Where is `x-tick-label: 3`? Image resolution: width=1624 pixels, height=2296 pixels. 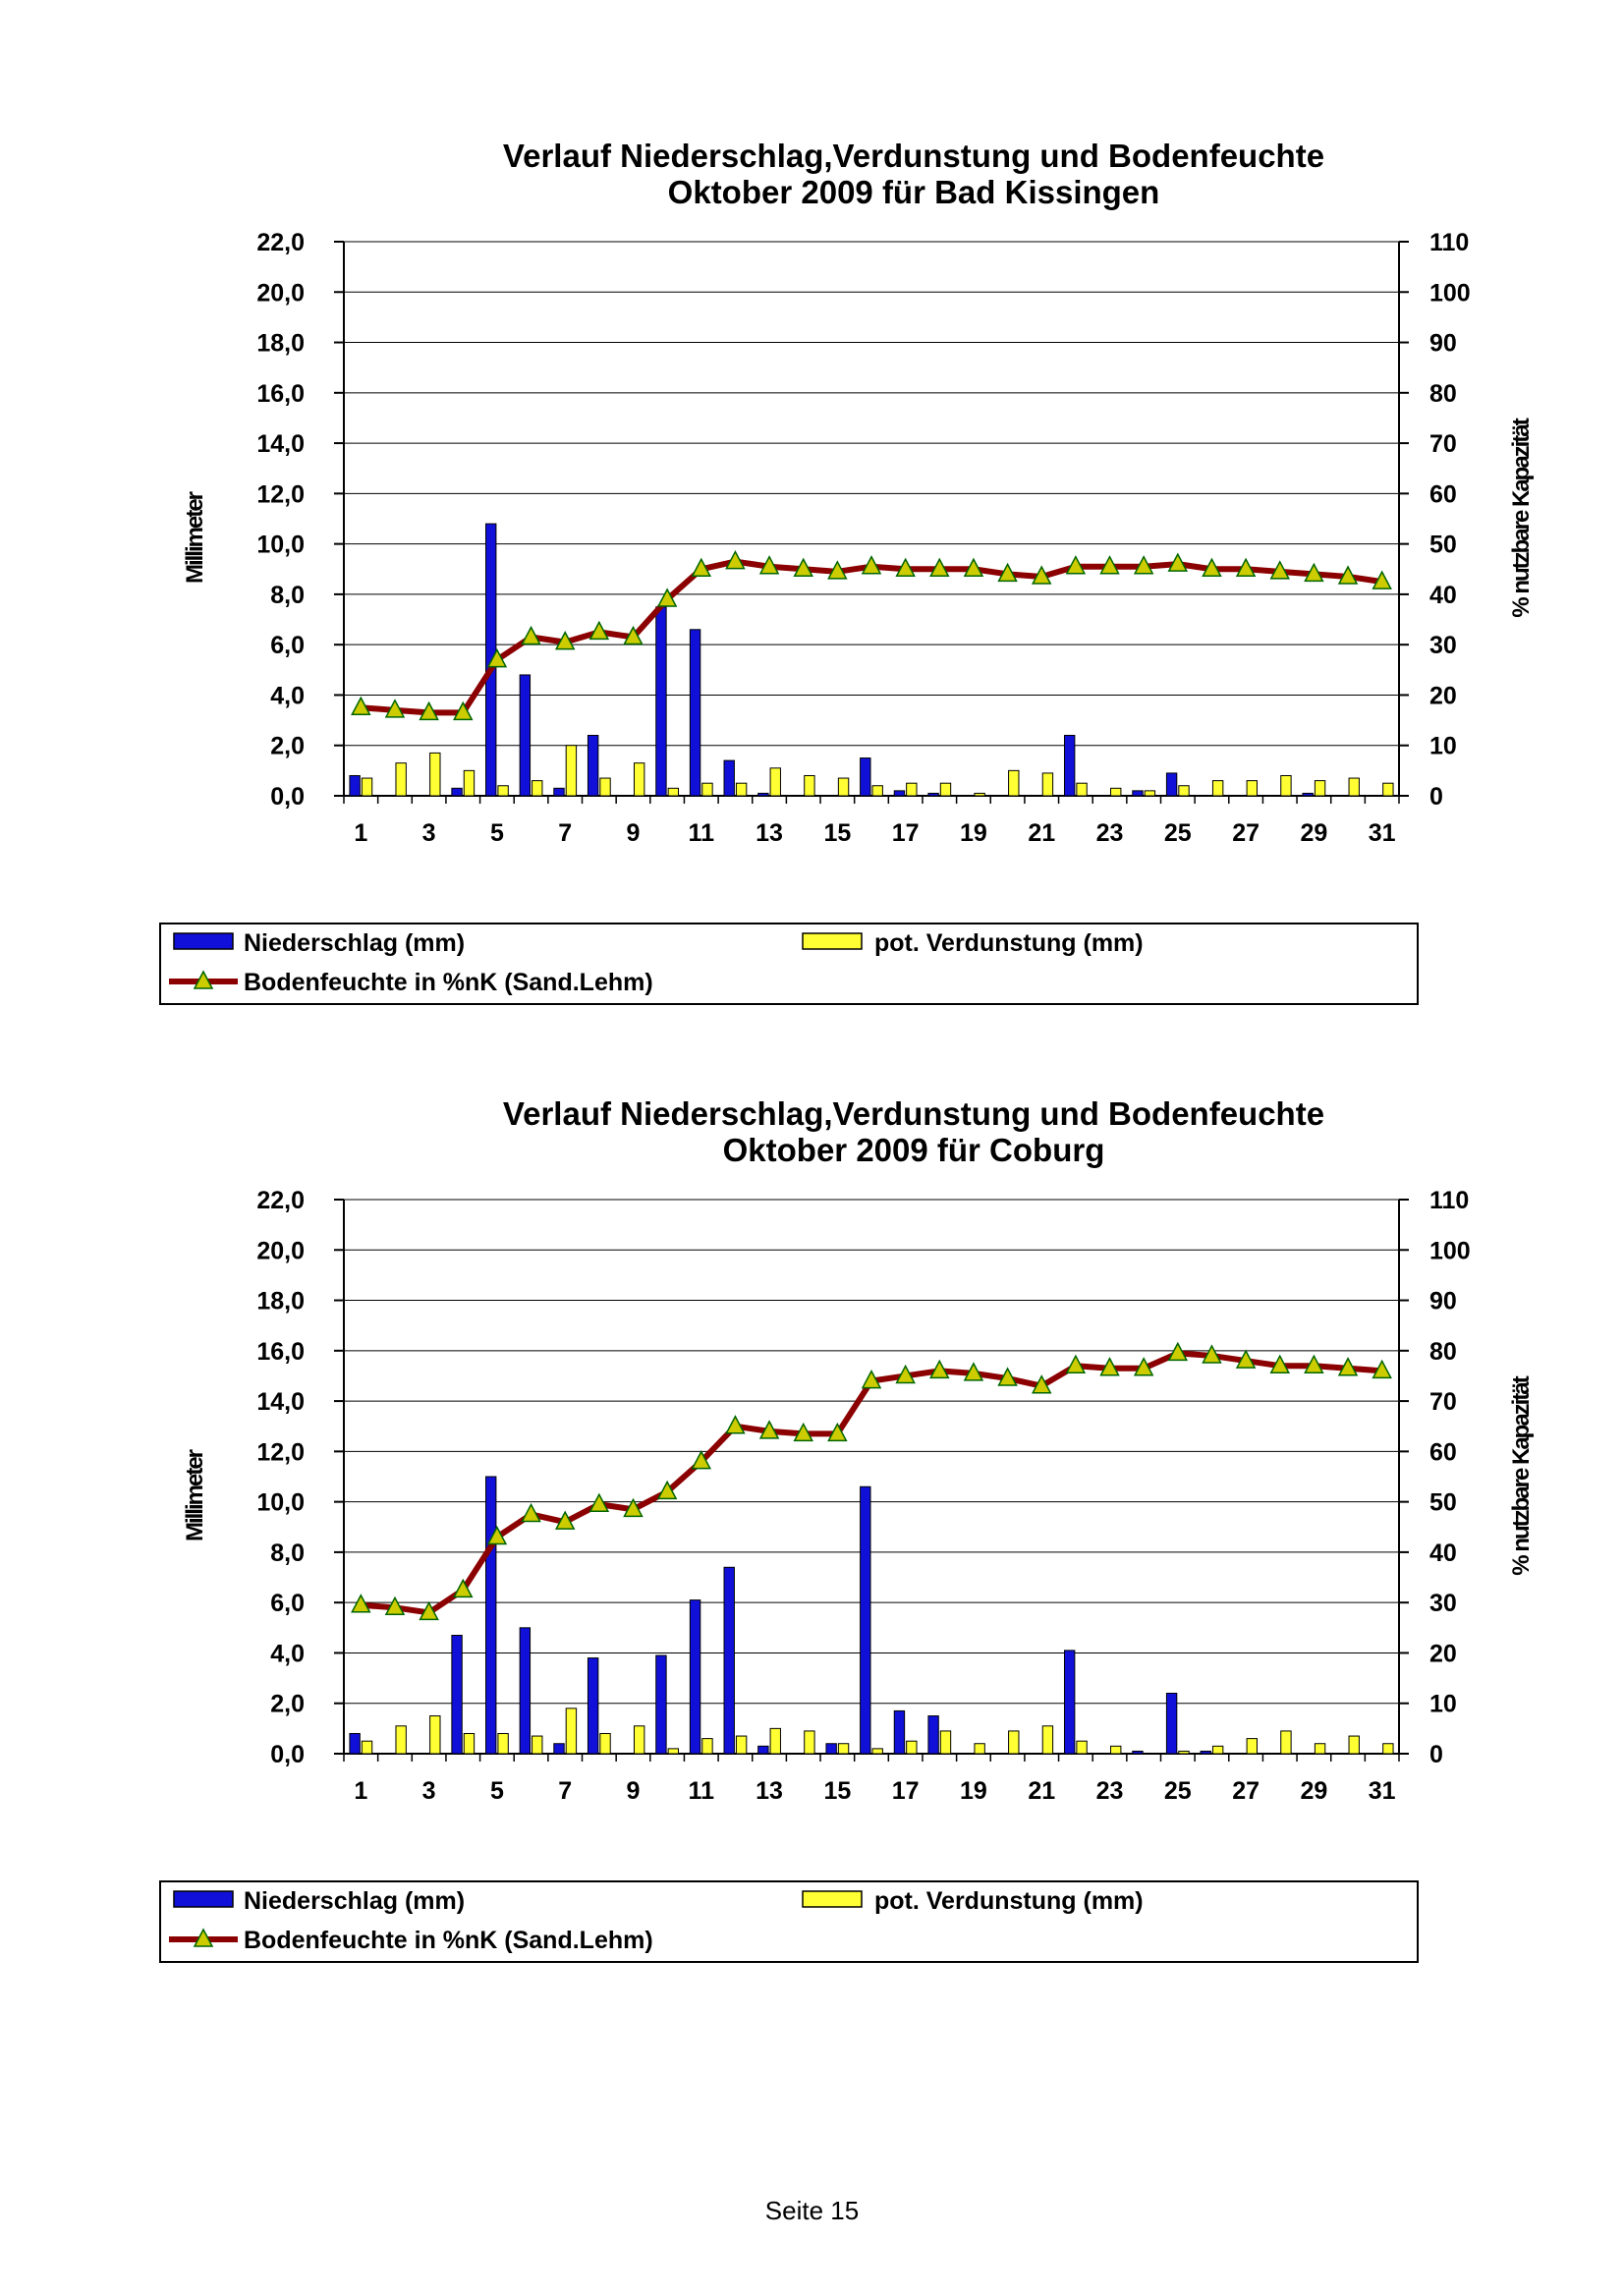 x-tick-label: 3 is located at coordinates (429, 1791).